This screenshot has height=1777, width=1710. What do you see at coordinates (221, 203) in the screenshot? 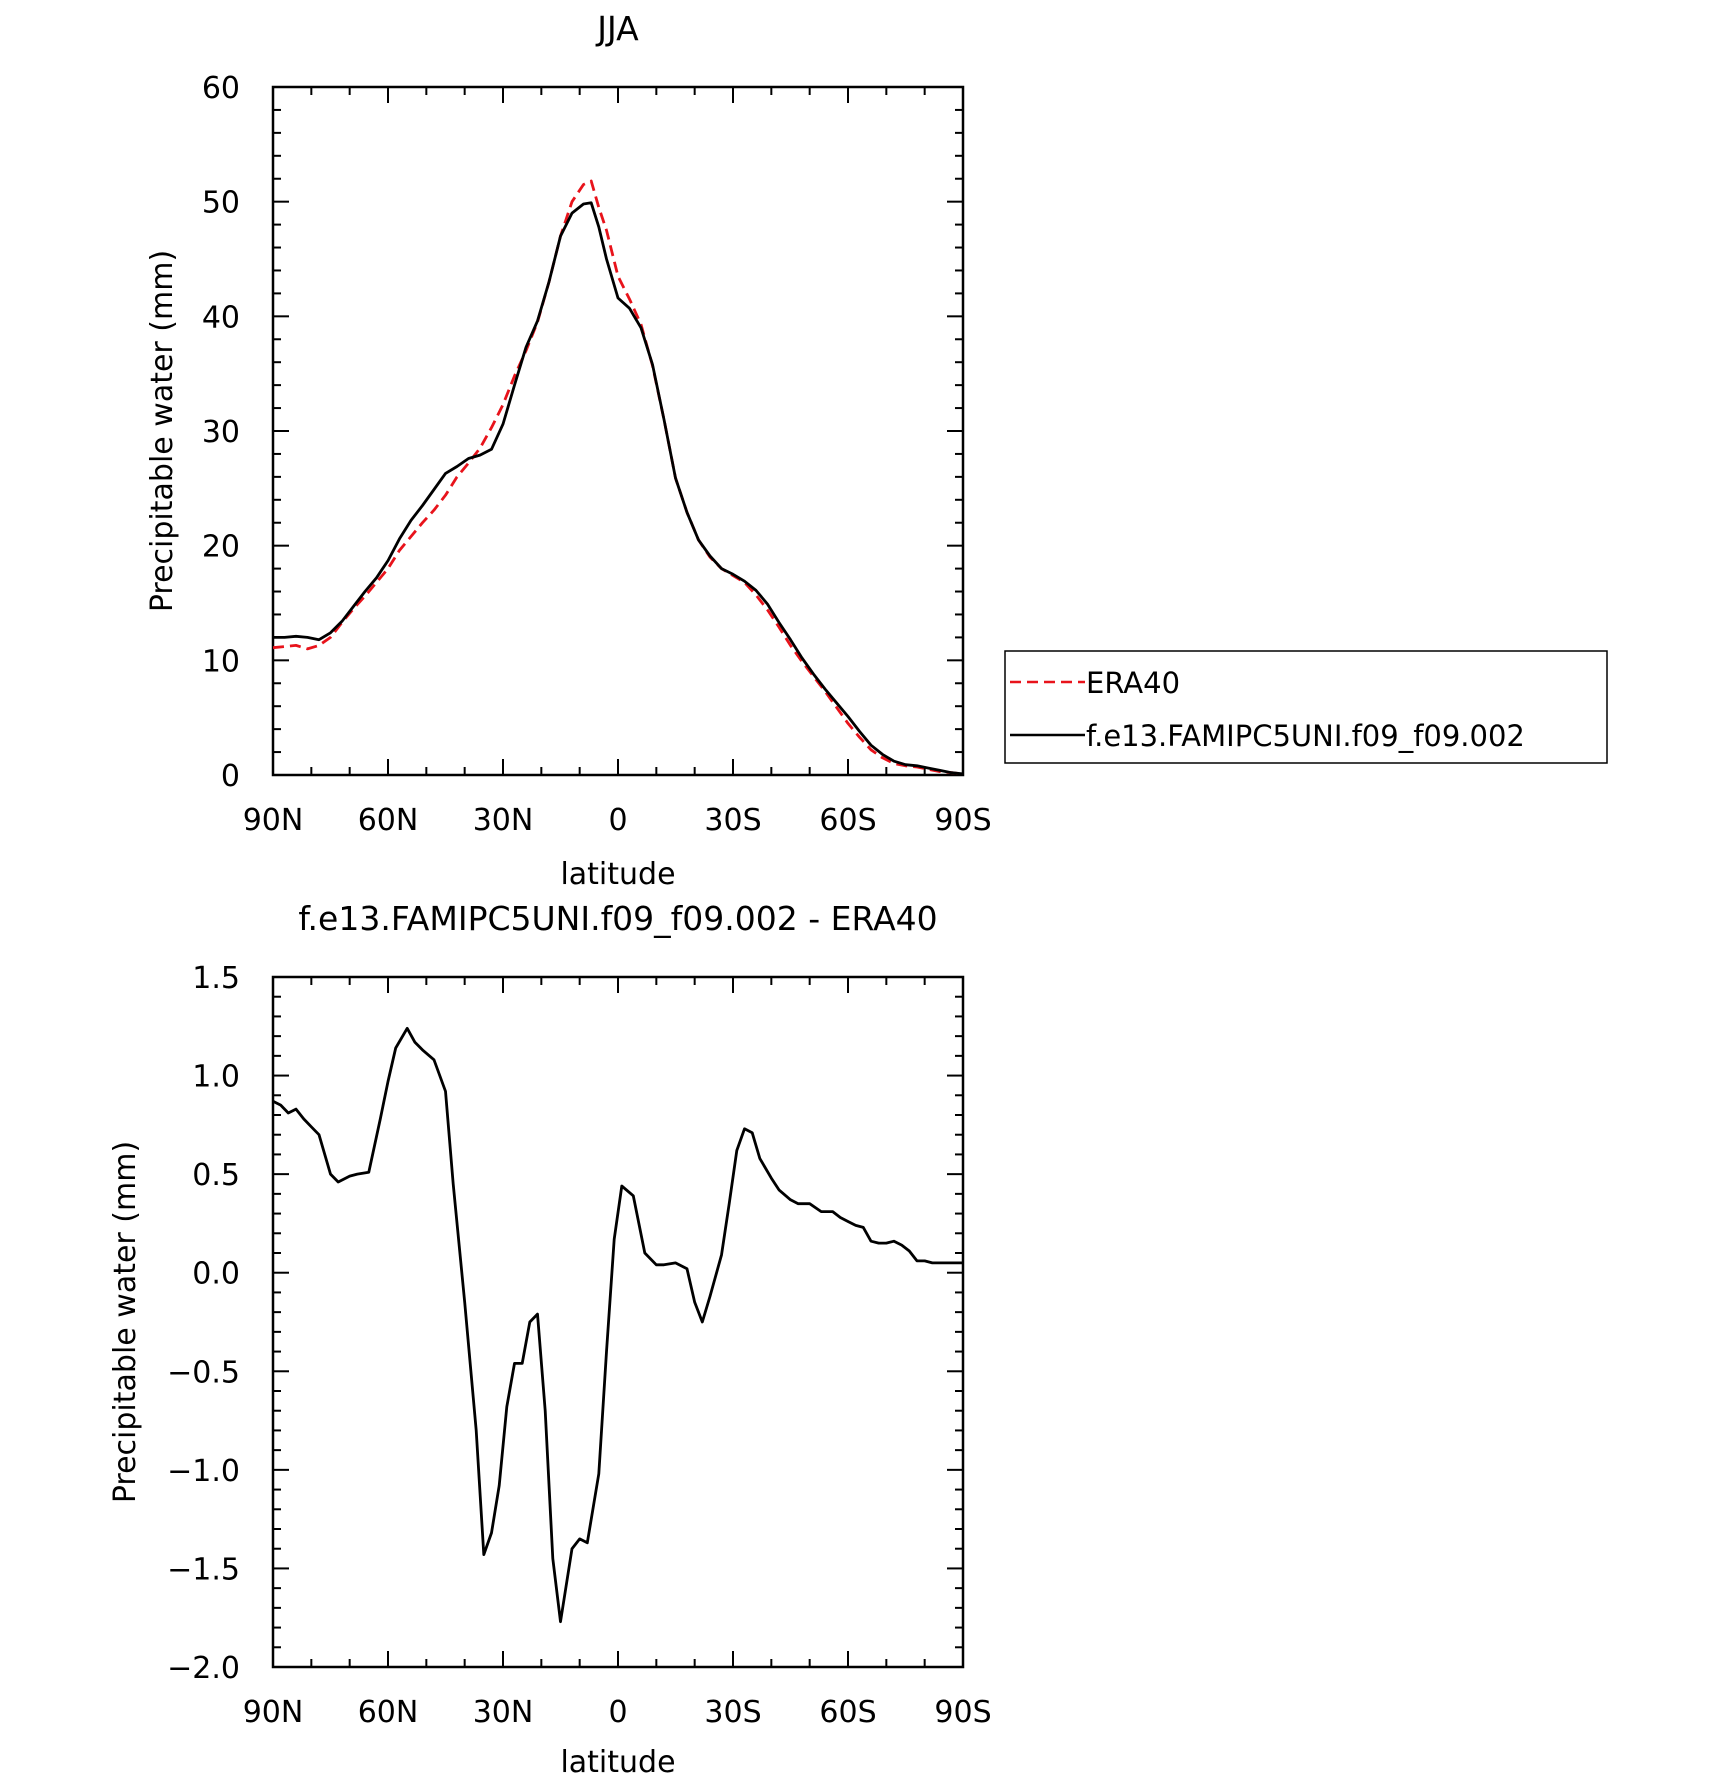
I see `y-tick-label: 50` at bounding box center [221, 203].